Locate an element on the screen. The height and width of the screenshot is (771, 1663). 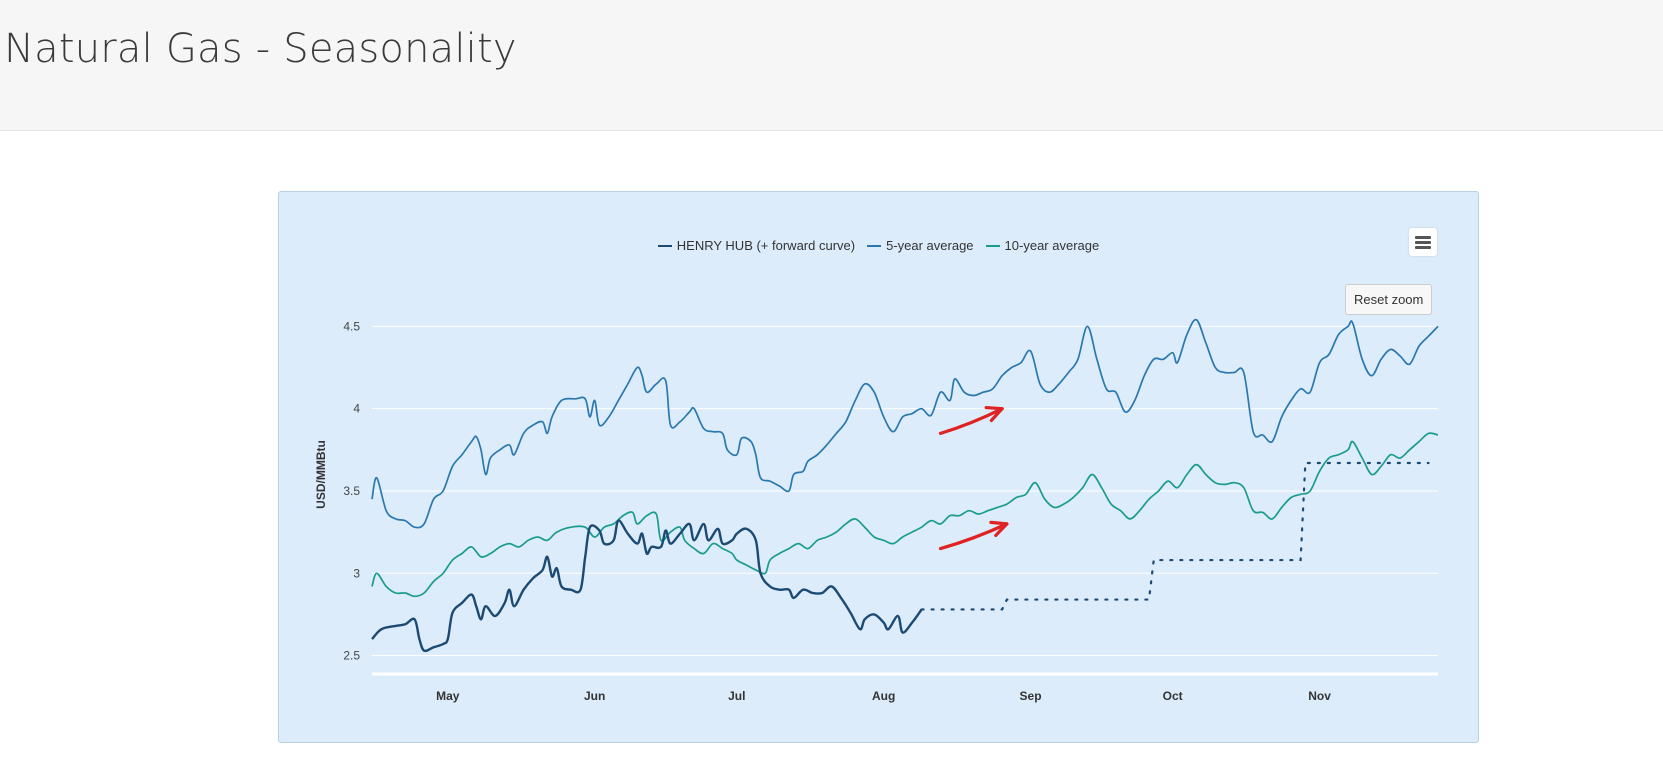
x-tick-label: Jul is located at coordinates (736, 696).